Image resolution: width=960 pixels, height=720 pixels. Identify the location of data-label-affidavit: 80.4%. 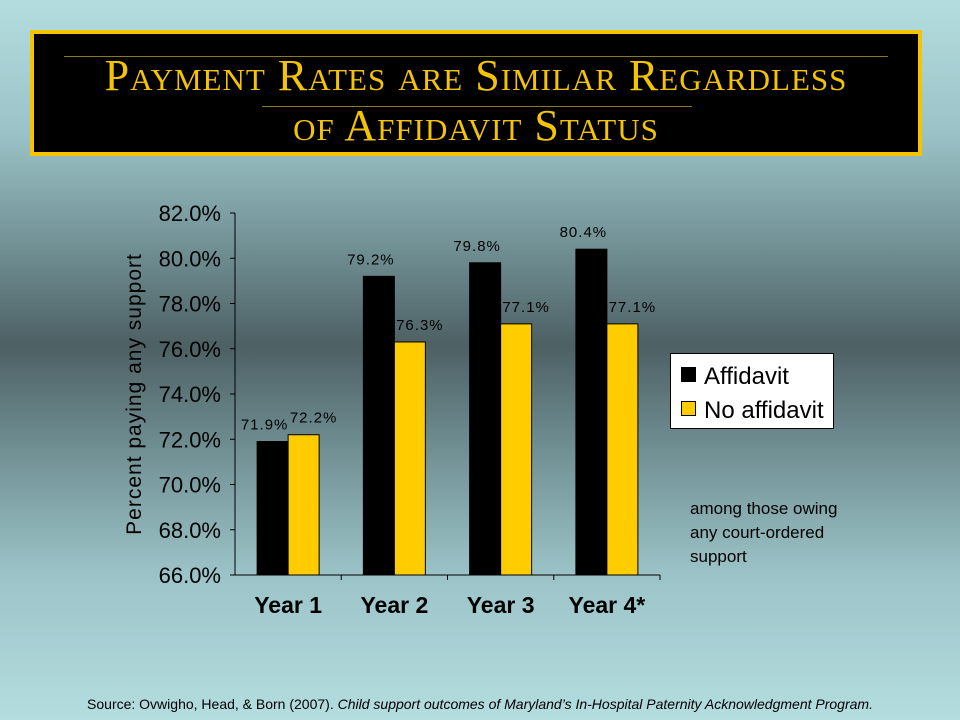
(584, 232).